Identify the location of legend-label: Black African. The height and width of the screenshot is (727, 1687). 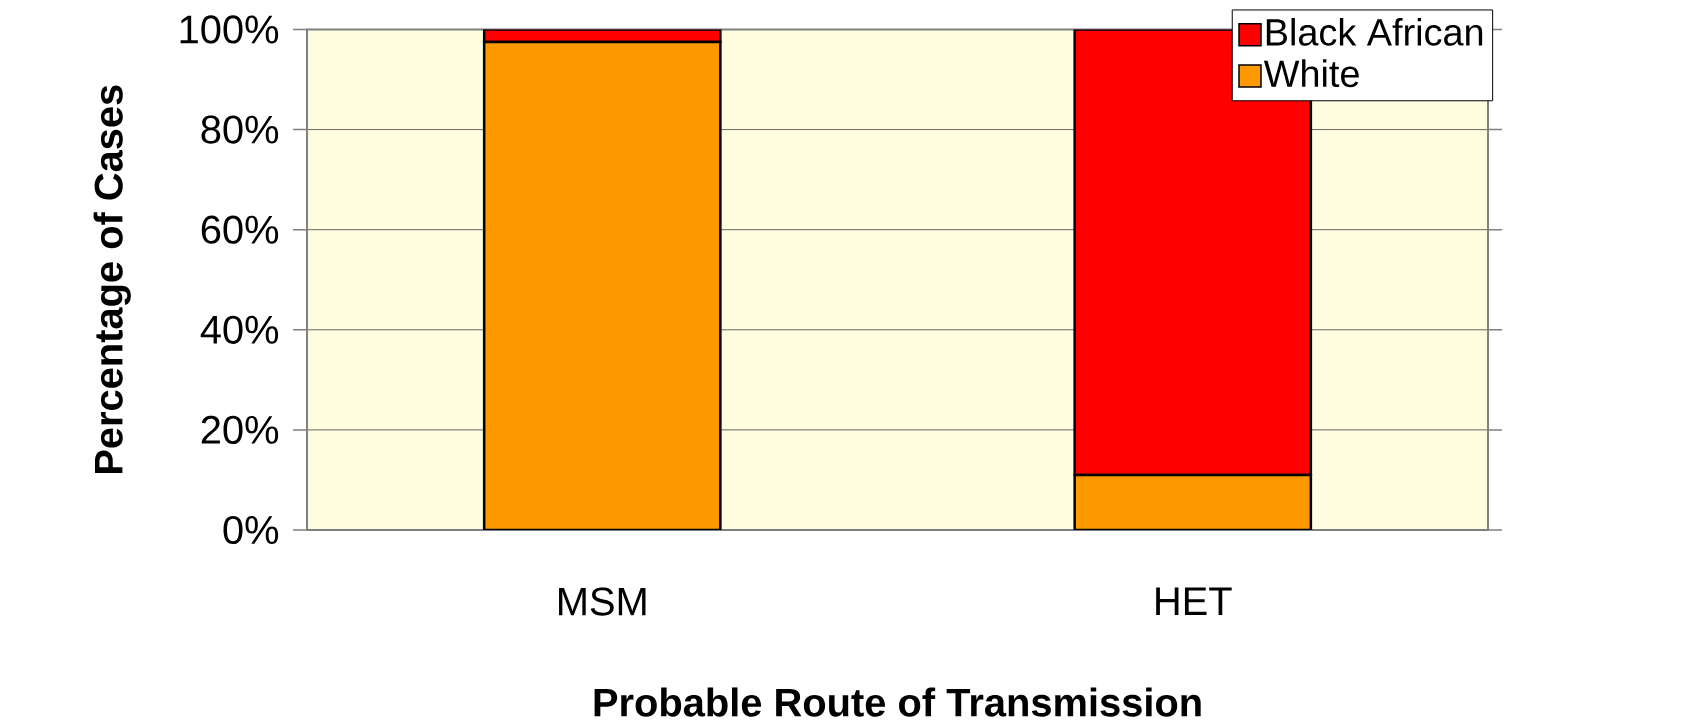
(1374, 31).